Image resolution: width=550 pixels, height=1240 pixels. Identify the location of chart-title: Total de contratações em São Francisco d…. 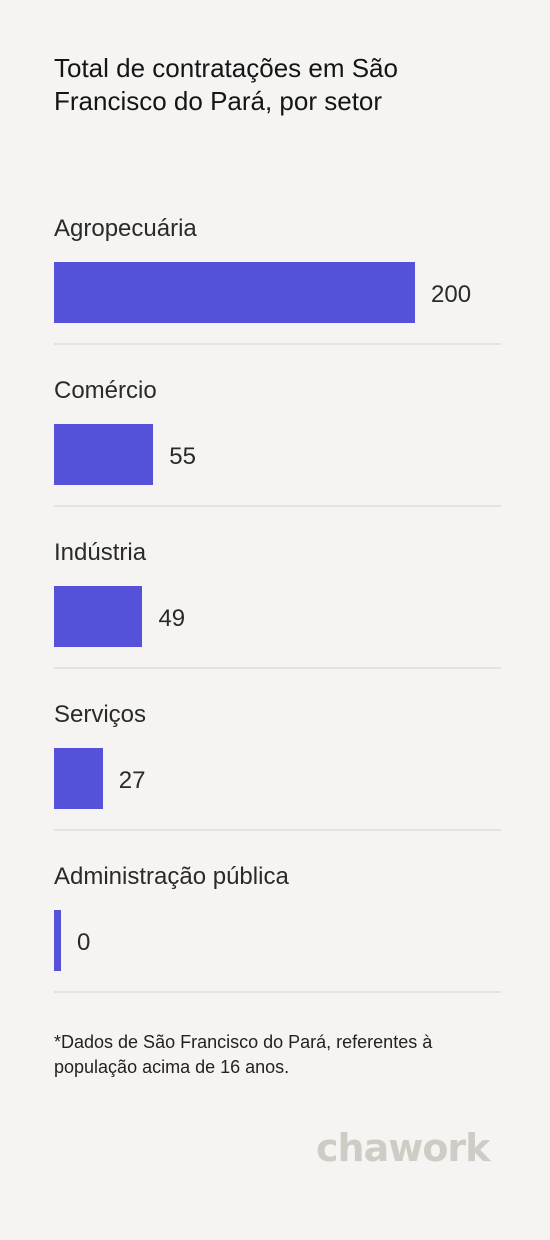
(226, 84).